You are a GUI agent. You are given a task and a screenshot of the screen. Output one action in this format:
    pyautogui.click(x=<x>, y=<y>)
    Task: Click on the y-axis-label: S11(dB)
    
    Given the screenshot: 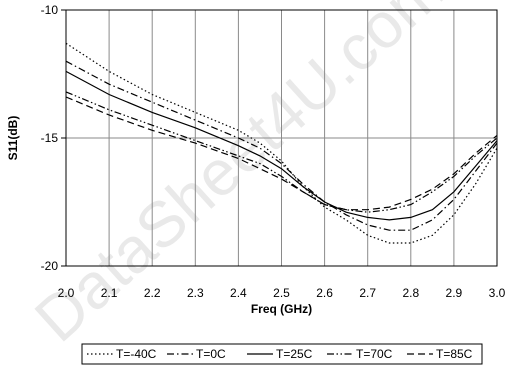 What is the action you would take?
    pyautogui.click(x=13, y=138)
    